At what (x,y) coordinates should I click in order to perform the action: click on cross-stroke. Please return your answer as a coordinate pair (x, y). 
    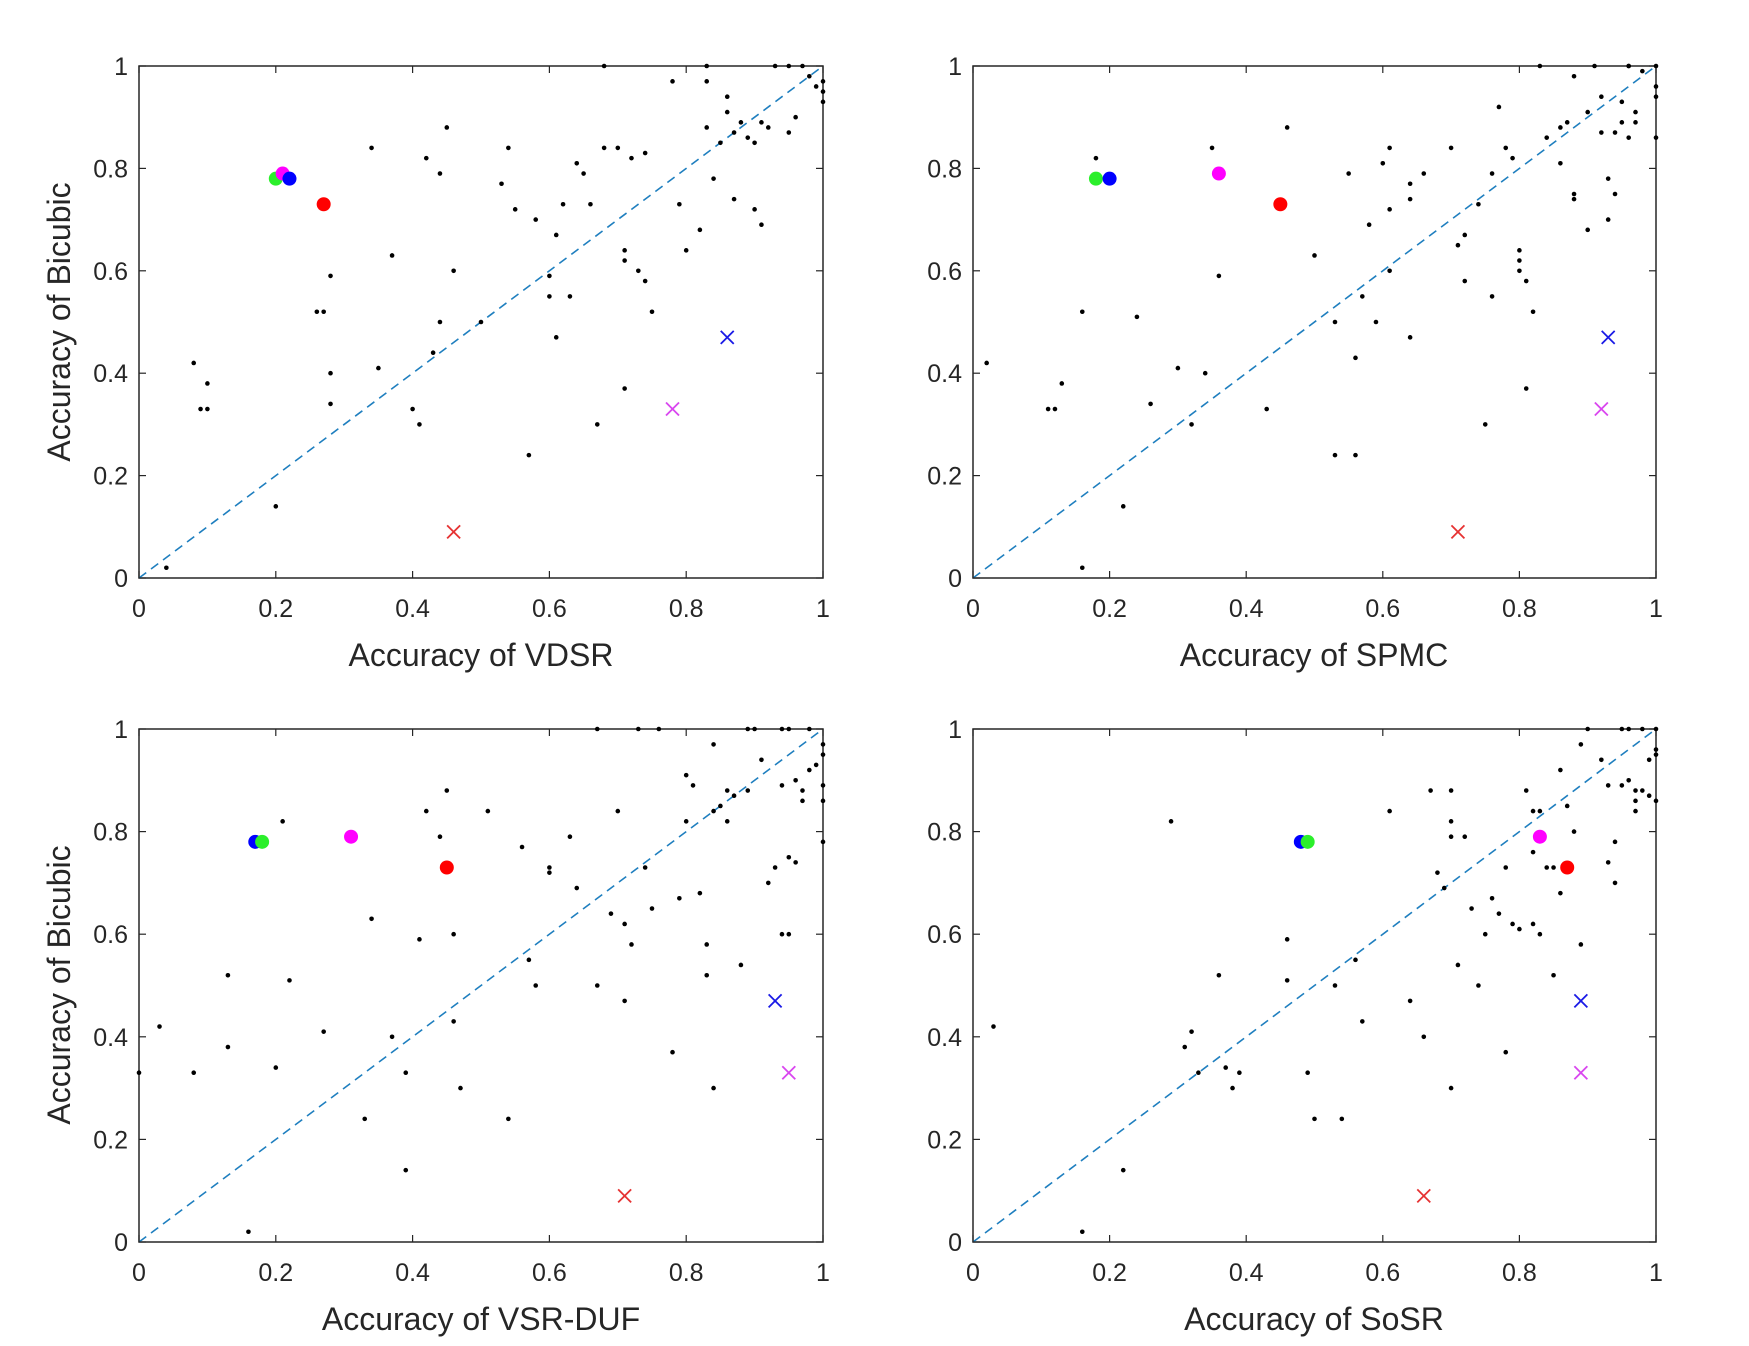
    Looking at the image, I should click on (775, 1001).